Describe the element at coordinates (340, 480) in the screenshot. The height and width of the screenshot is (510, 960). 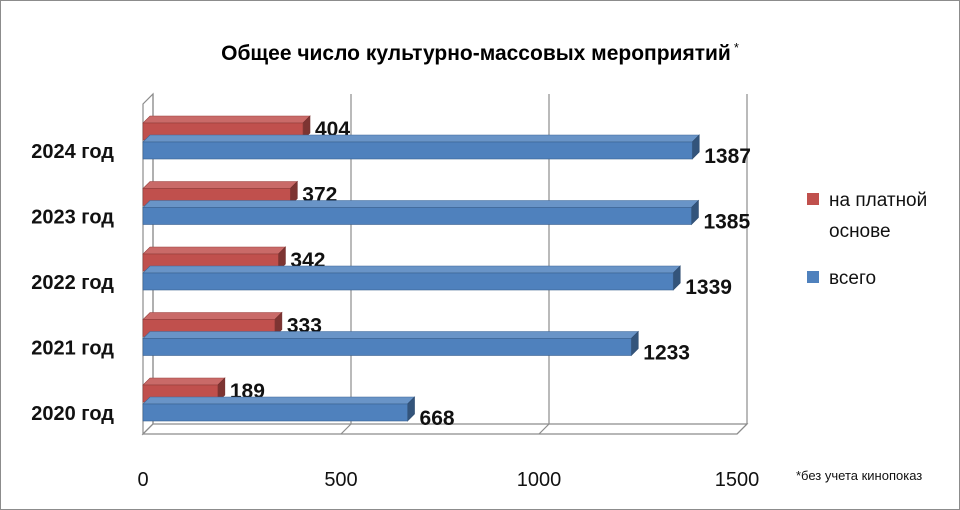
I see `x-tick-label: 500` at that location.